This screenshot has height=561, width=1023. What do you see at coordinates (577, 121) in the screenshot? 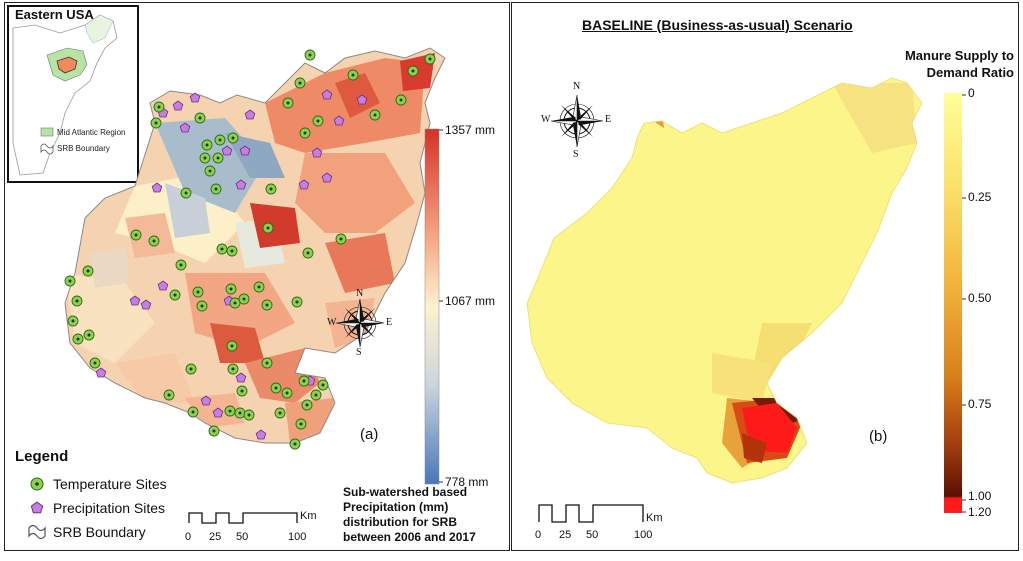
I see `compass-rose-b` at bounding box center [577, 121].